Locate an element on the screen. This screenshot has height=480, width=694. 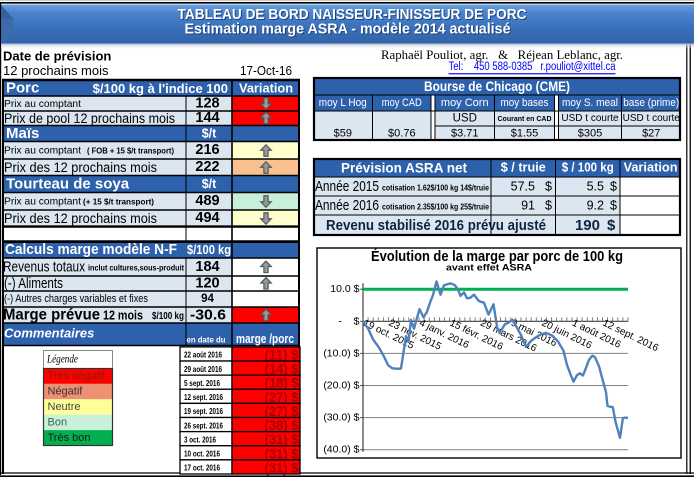
svg-text: 144 is located at coordinates (207, 118).